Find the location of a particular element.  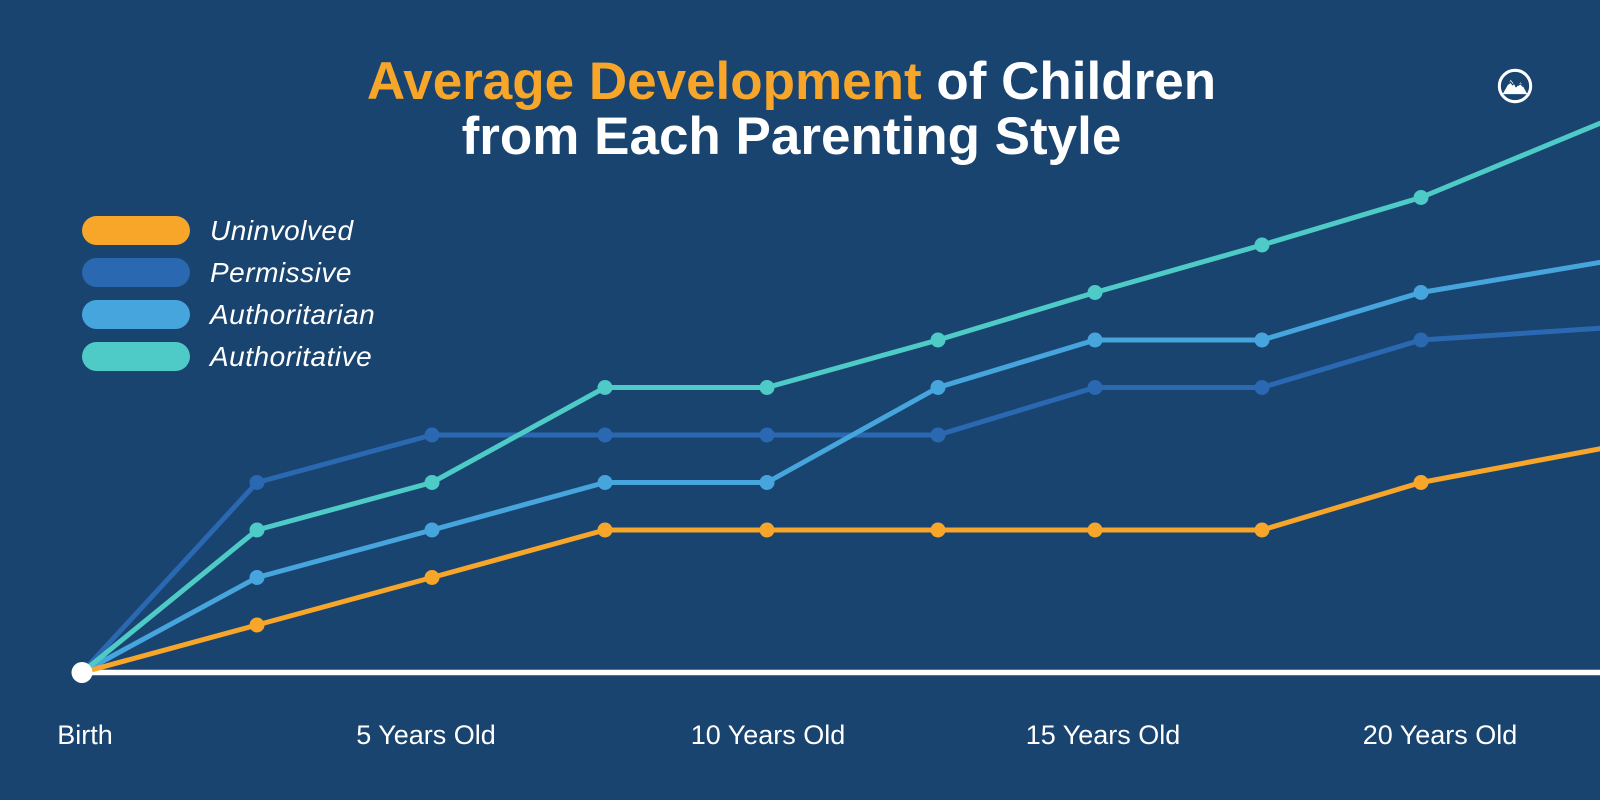

x-axis-label-15-years: 15 Years Old is located at coordinates (1103, 735).